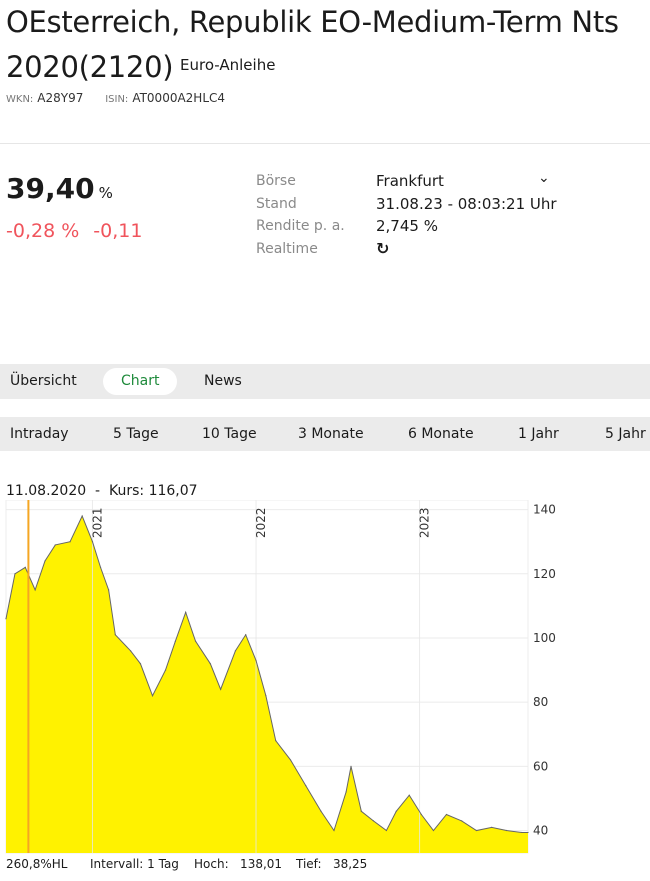  I want to click on bond-type: Euro-Anleihe, so click(228, 65).